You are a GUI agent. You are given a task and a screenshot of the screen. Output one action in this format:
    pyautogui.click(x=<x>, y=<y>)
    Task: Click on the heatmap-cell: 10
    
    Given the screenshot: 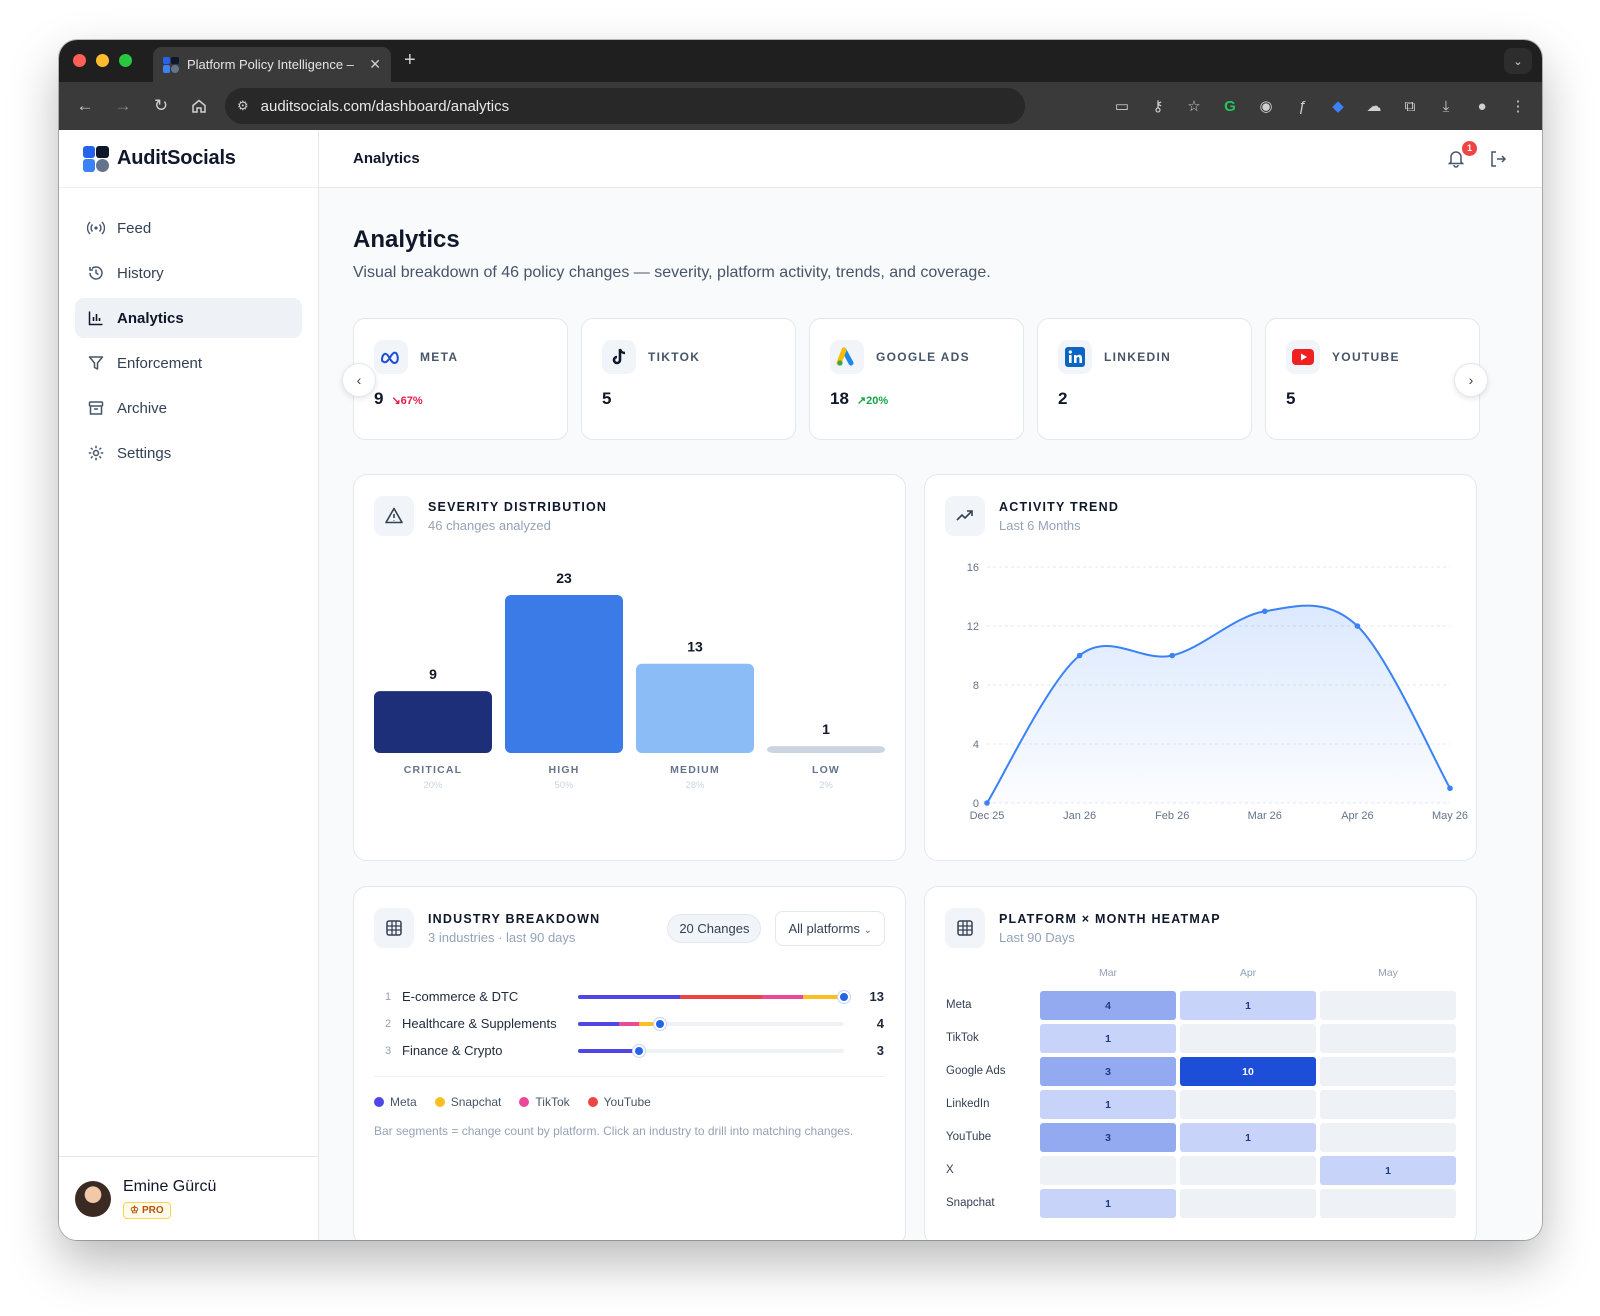 What is the action you would take?
    pyautogui.click(x=1248, y=1071)
    